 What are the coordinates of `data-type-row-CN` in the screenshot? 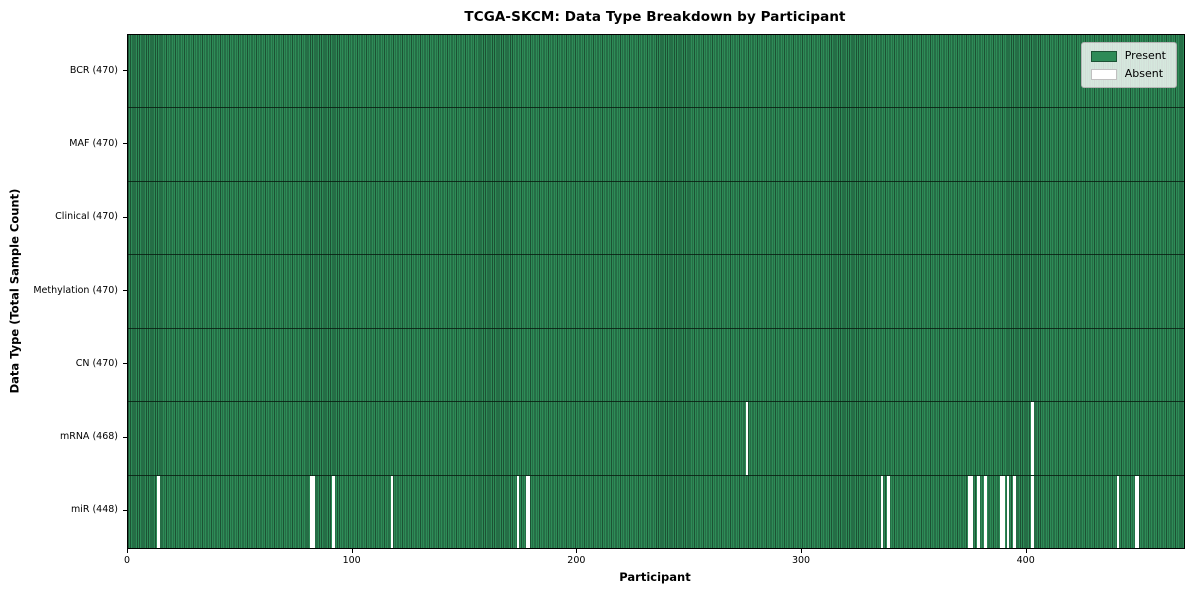 It's located at (656, 366).